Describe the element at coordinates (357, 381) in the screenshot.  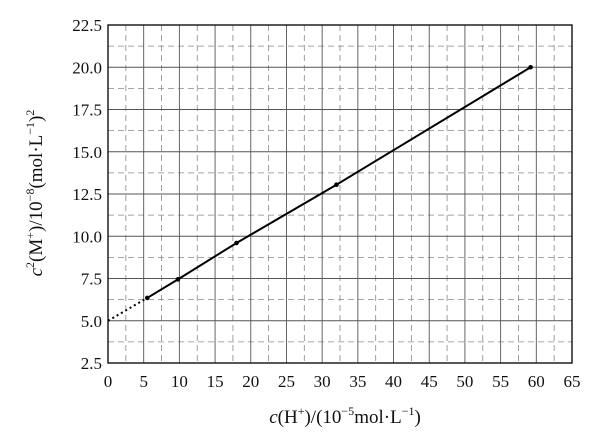
I see `x-tick-label: 35` at that location.